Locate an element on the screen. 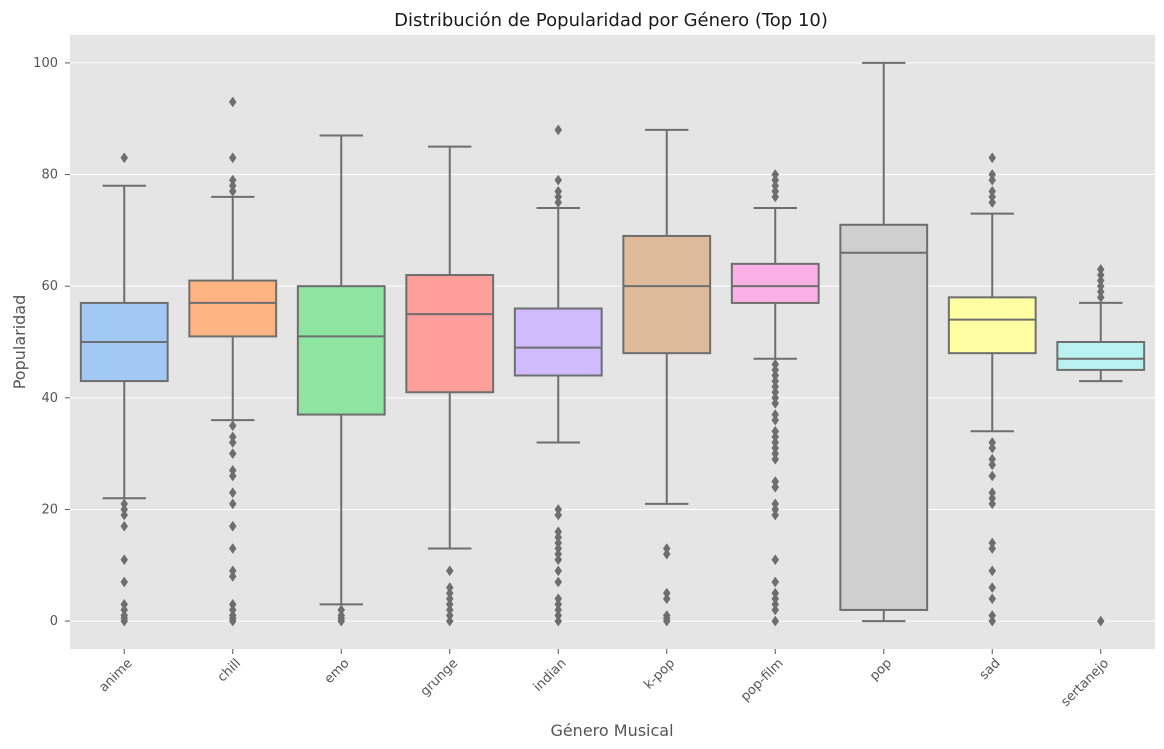 This screenshot has width=1164, height=749. x-tick-label: indian is located at coordinates (550, 675).